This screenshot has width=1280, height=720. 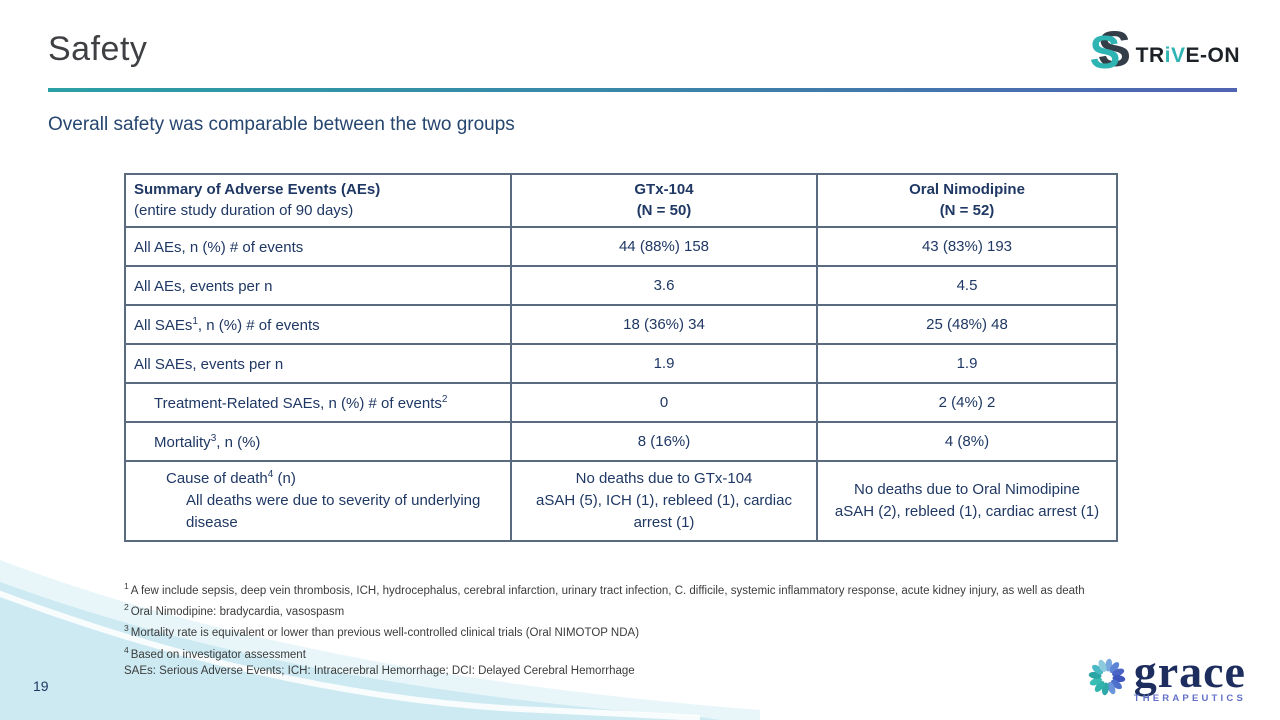 What do you see at coordinates (664, 210) in the screenshot?
I see `header-gtx104-line2: (N = 50)` at bounding box center [664, 210].